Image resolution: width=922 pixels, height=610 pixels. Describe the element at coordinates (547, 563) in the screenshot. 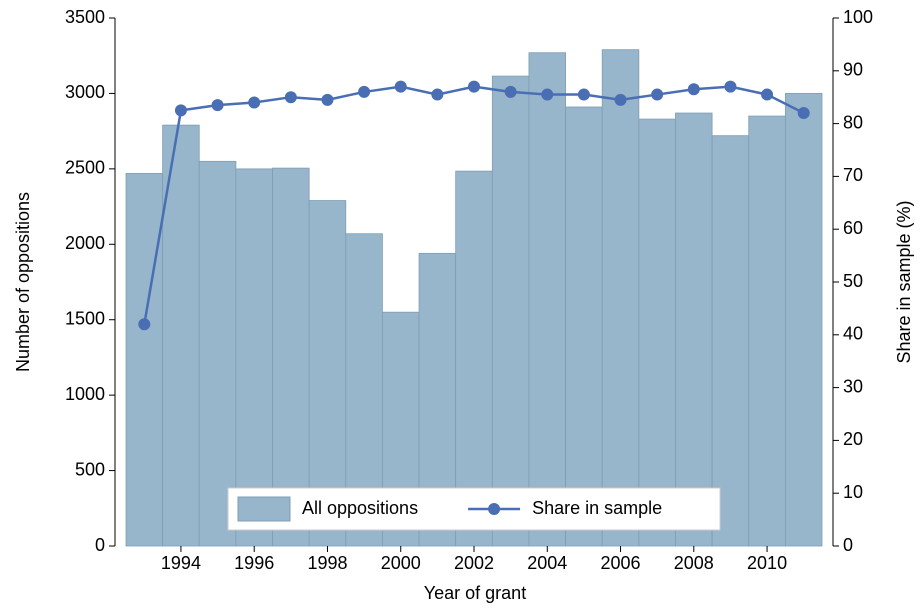

I see `x-tick-label: 2004` at that location.